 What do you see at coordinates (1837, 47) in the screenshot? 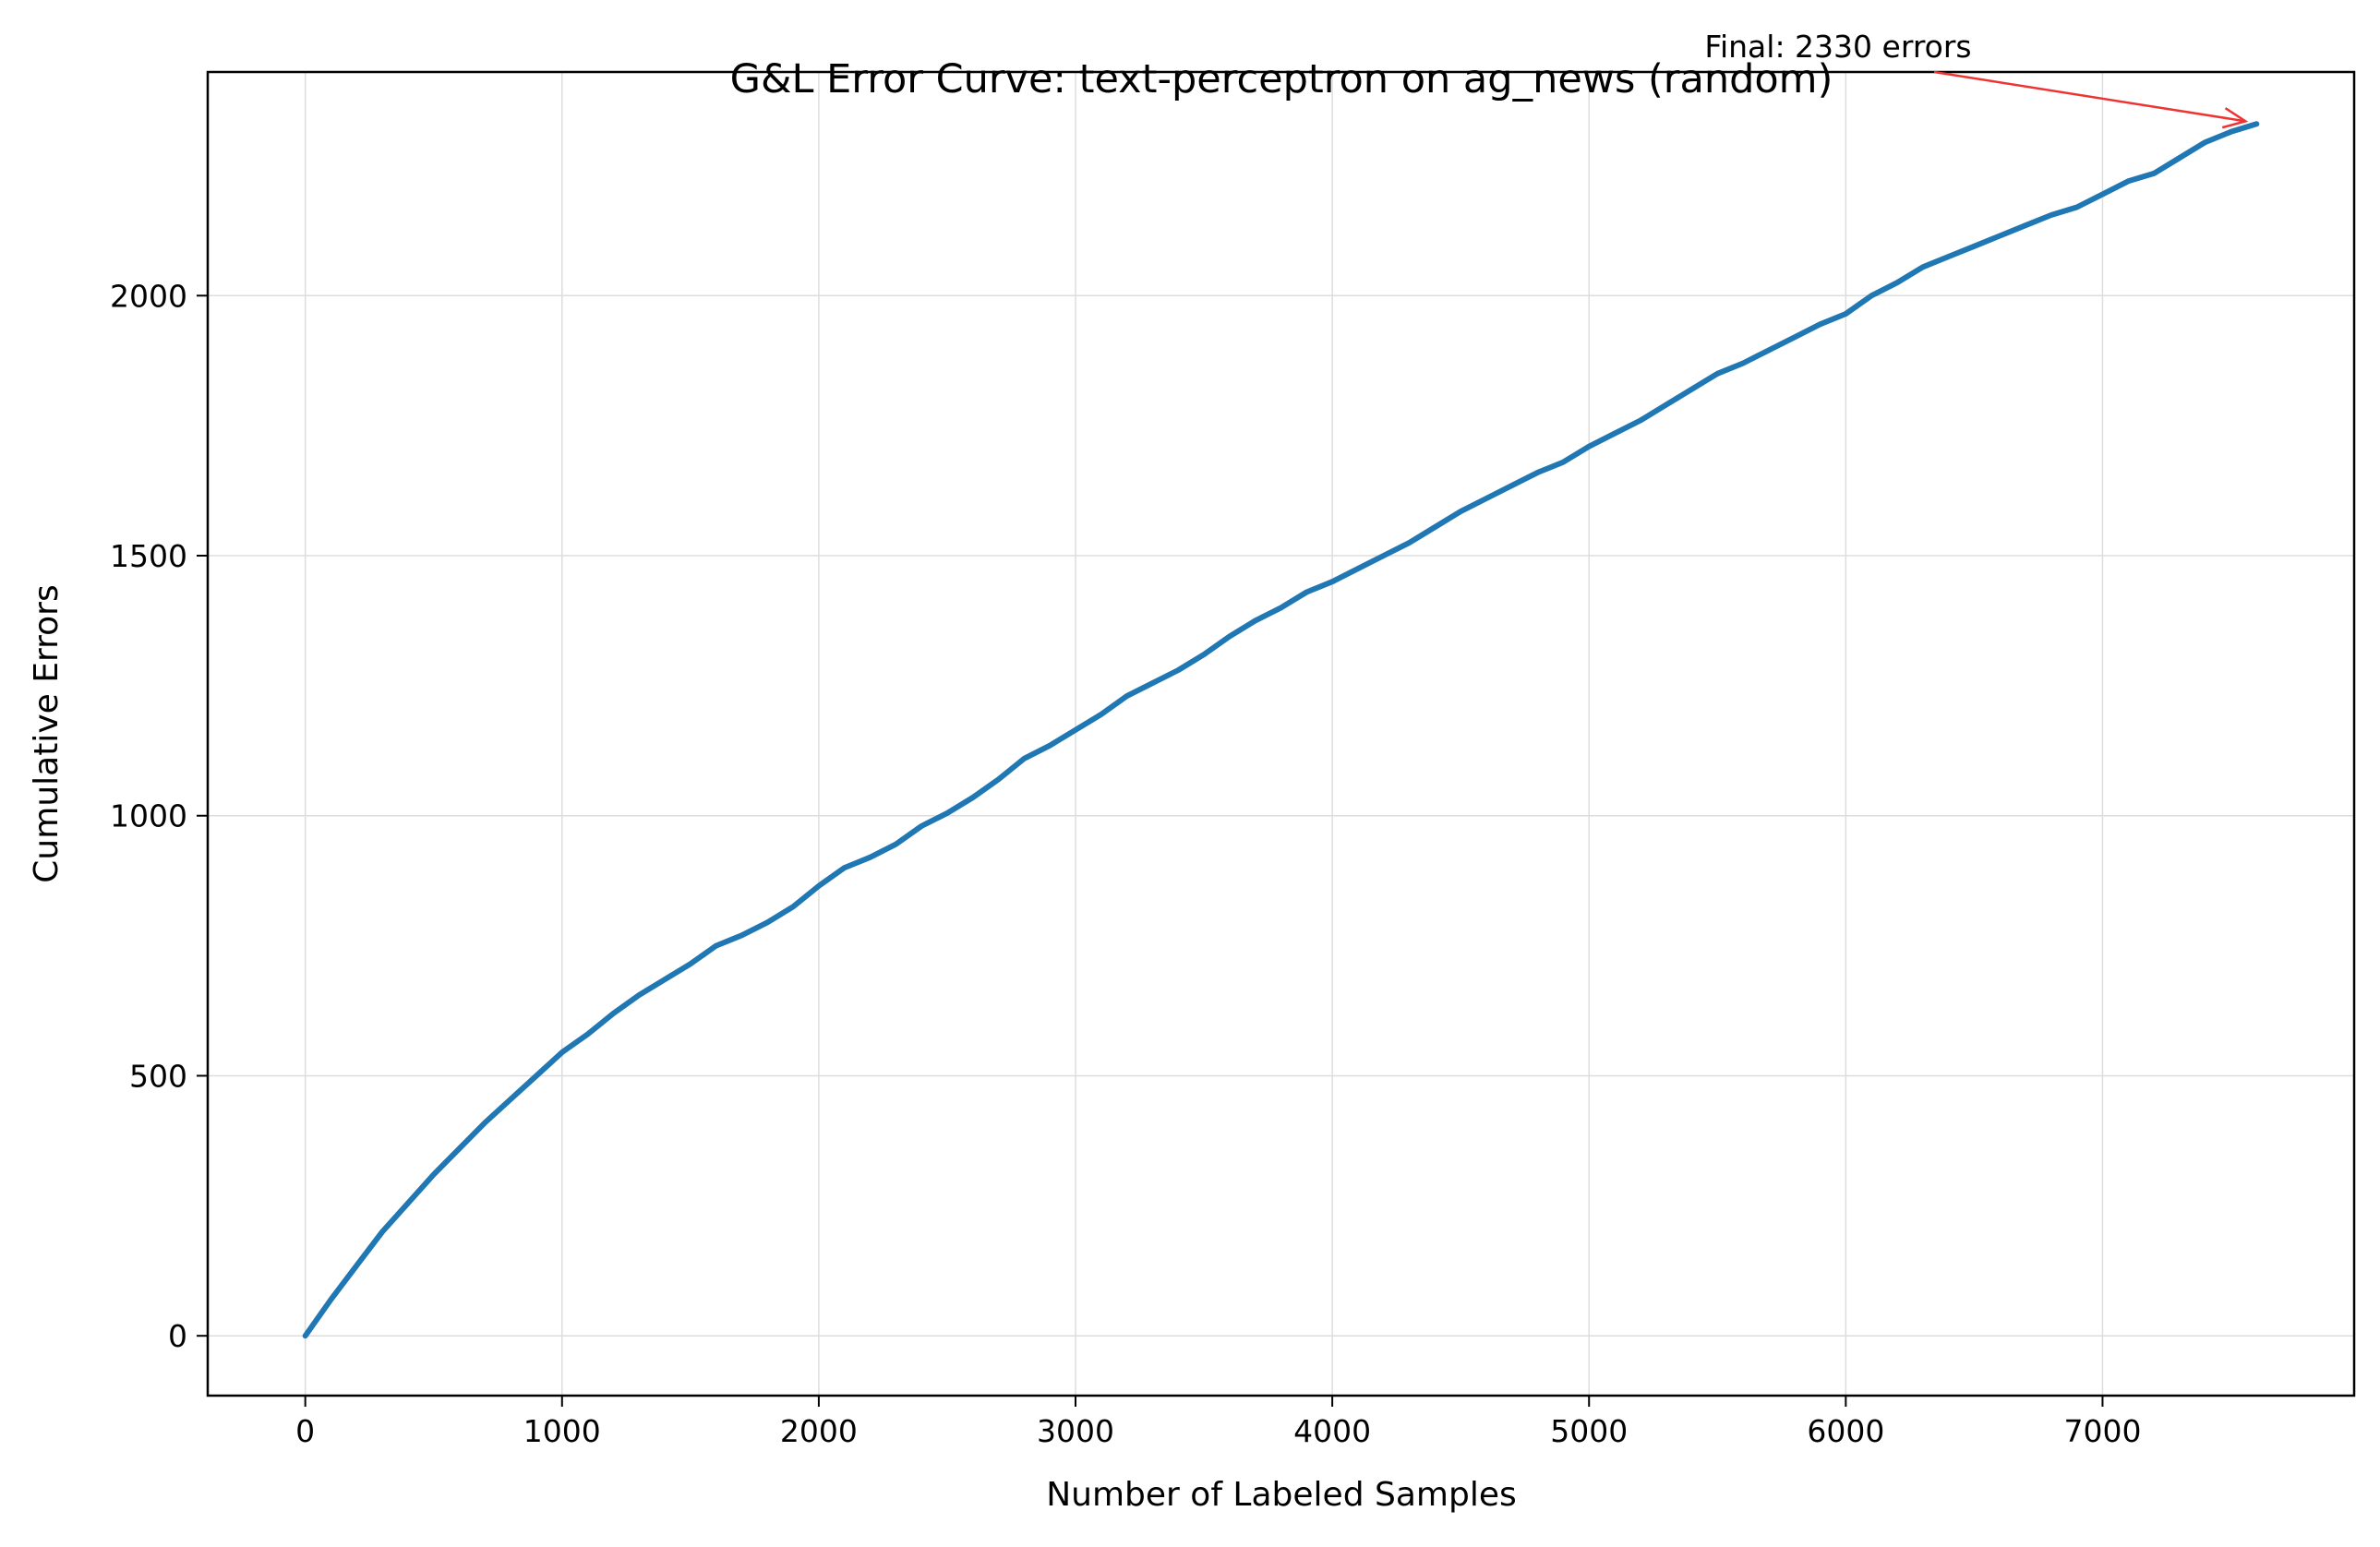
I see `annotation-label: Final: 2330 errors` at bounding box center [1837, 47].